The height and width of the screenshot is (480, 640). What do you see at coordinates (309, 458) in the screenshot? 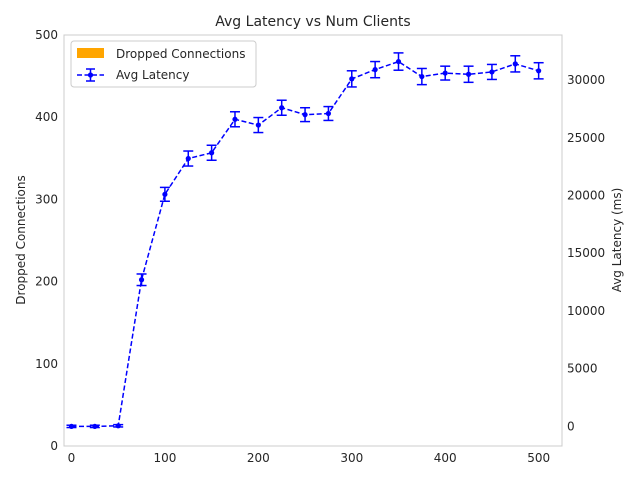
I see `x-axis: 0 100 200 300 400 500` at bounding box center [309, 458].